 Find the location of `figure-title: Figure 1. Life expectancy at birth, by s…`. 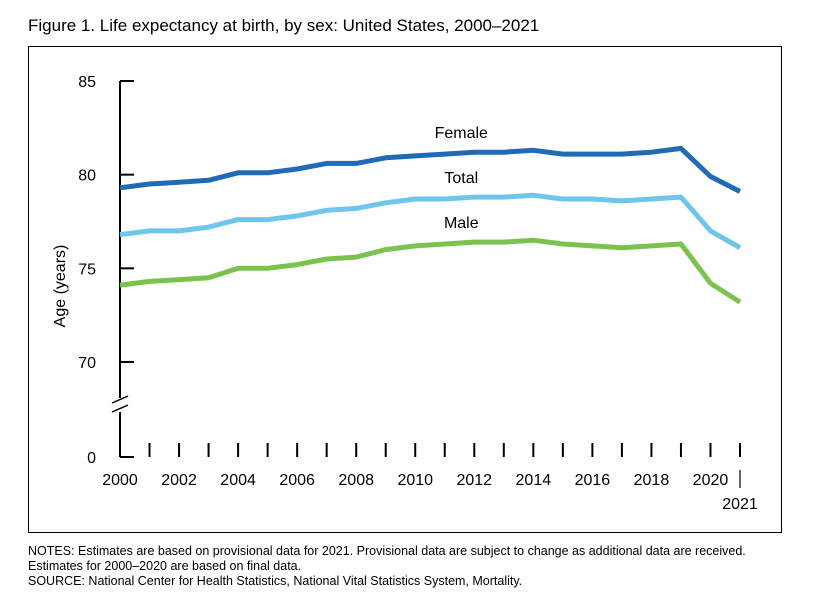

figure-title: Figure 1. Life expectancy at birth, by s… is located at coordinates (284, 25).